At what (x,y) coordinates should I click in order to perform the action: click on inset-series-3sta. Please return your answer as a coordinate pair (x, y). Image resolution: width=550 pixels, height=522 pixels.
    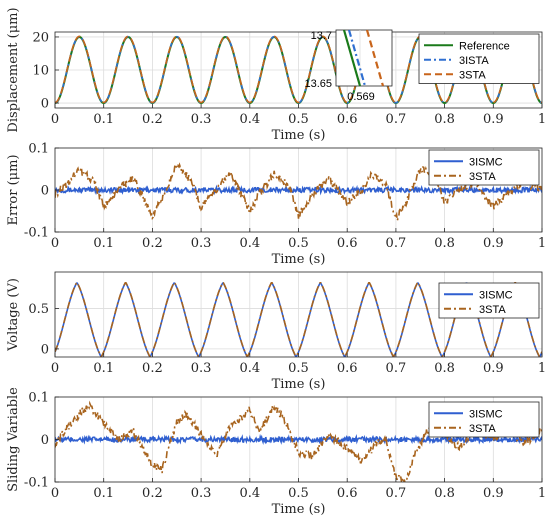
    Looking at the image, I should click on (375, 58).